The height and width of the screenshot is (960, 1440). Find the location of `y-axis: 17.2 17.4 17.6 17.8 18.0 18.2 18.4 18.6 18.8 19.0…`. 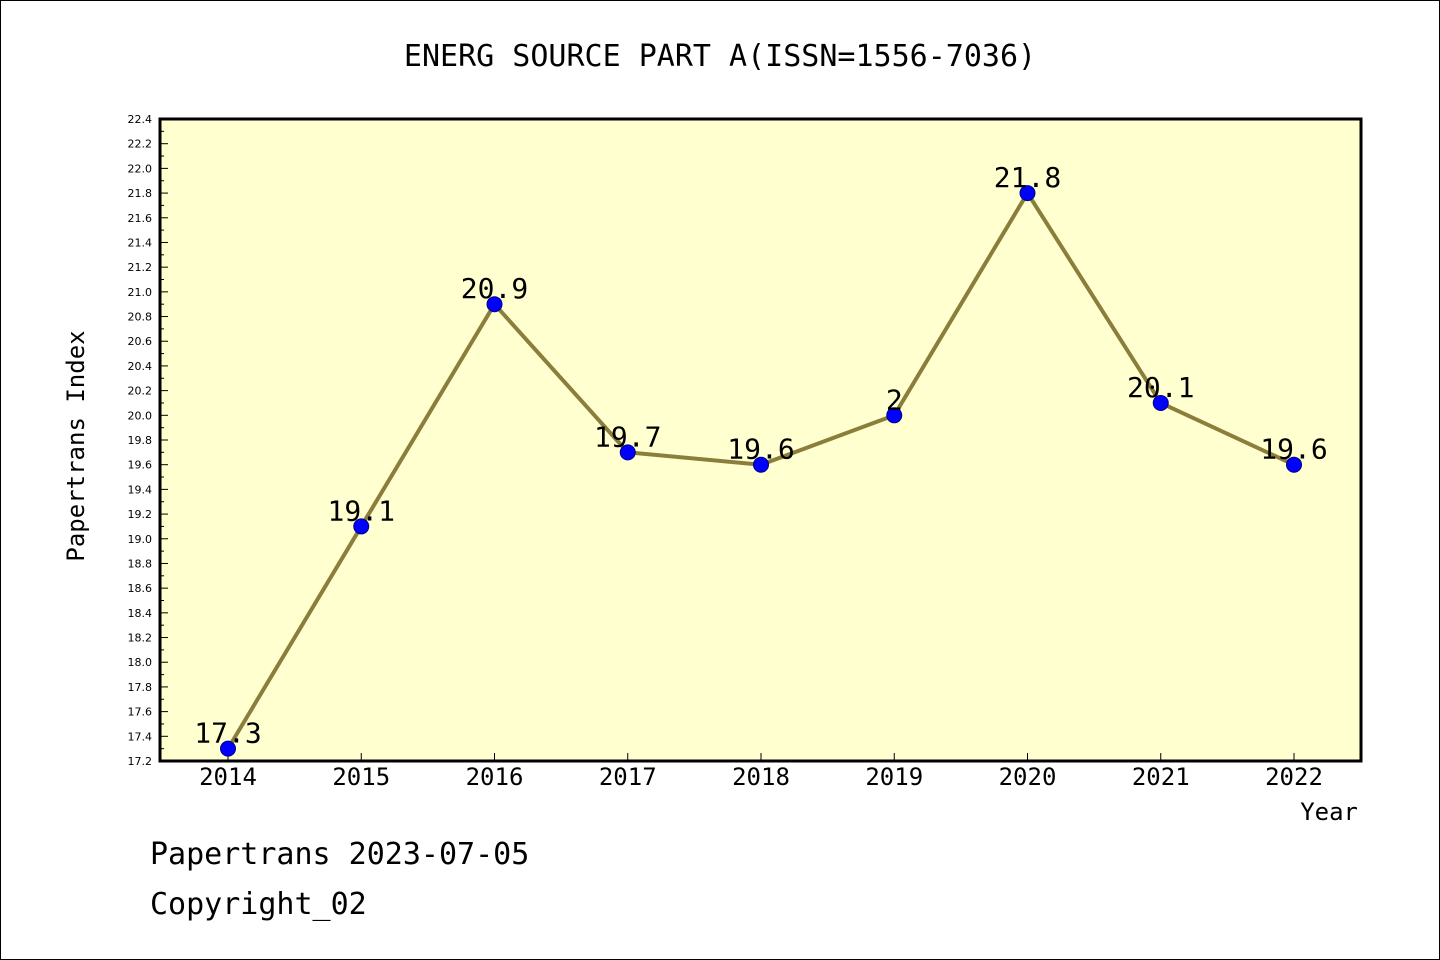

y-axis: 17.2 17.4 17.6 17.8 18.0 18.2 18.4 18.6 18.8 19.0… is located at coordinates (148, 440).